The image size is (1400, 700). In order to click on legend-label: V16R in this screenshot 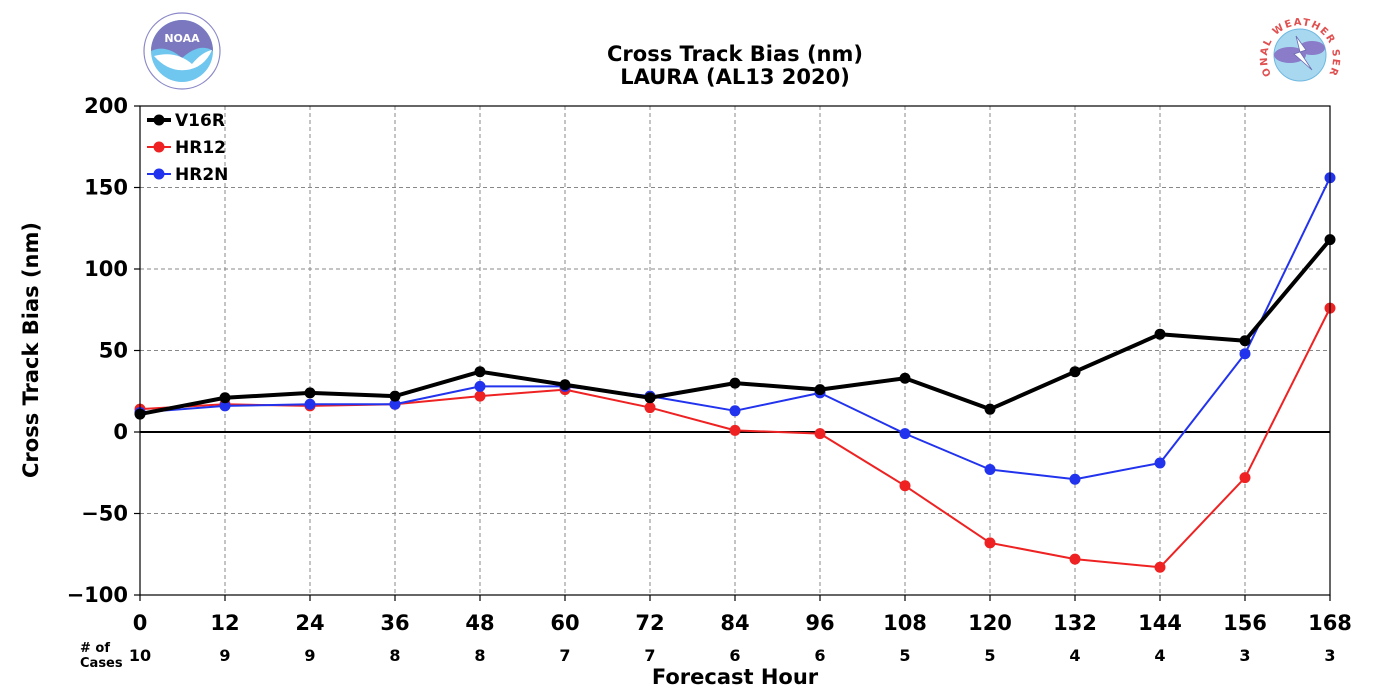, I will do `click(200, 121)`.